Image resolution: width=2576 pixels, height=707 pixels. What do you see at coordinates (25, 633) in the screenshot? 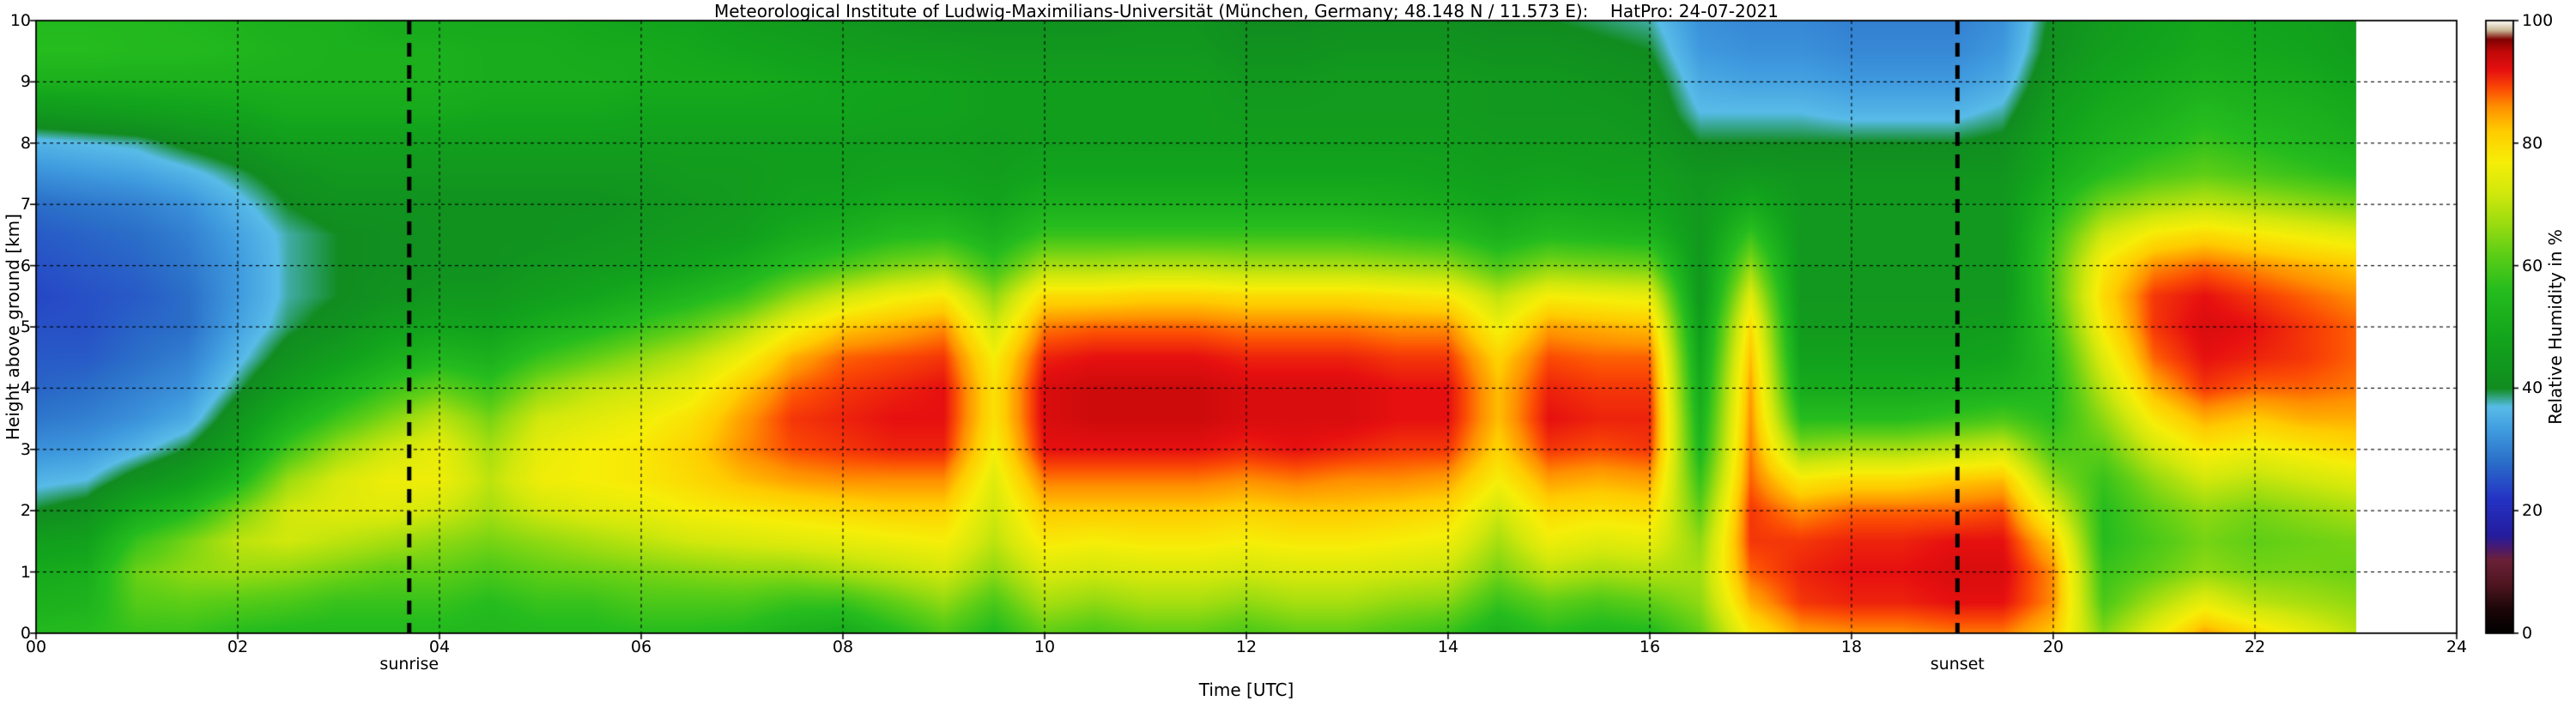
I see `y-tick-label: 0` at bounding box center [25, 633].